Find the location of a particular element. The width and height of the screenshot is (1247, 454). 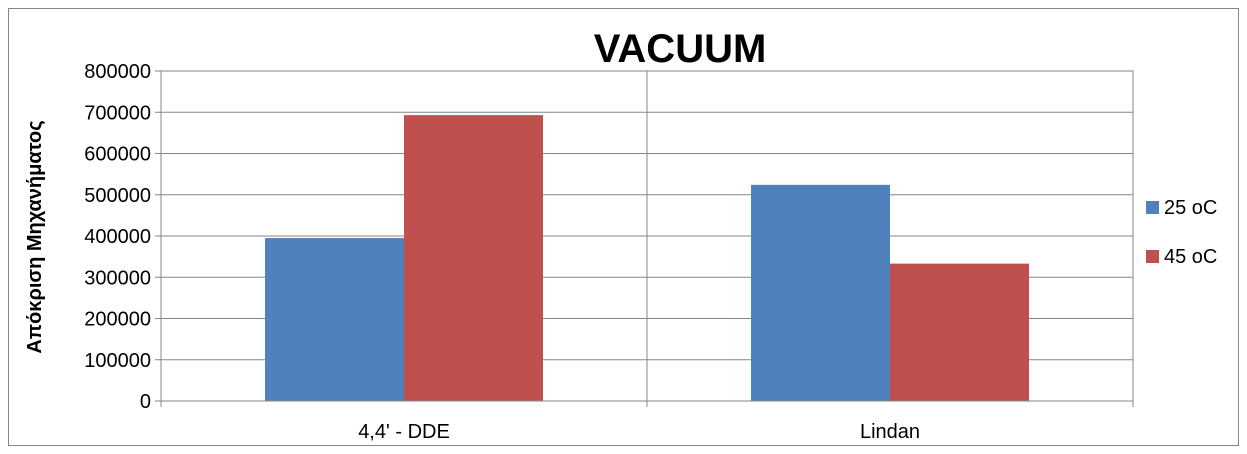

y-tick-label: 200000 is located at coordinates (117, 320).